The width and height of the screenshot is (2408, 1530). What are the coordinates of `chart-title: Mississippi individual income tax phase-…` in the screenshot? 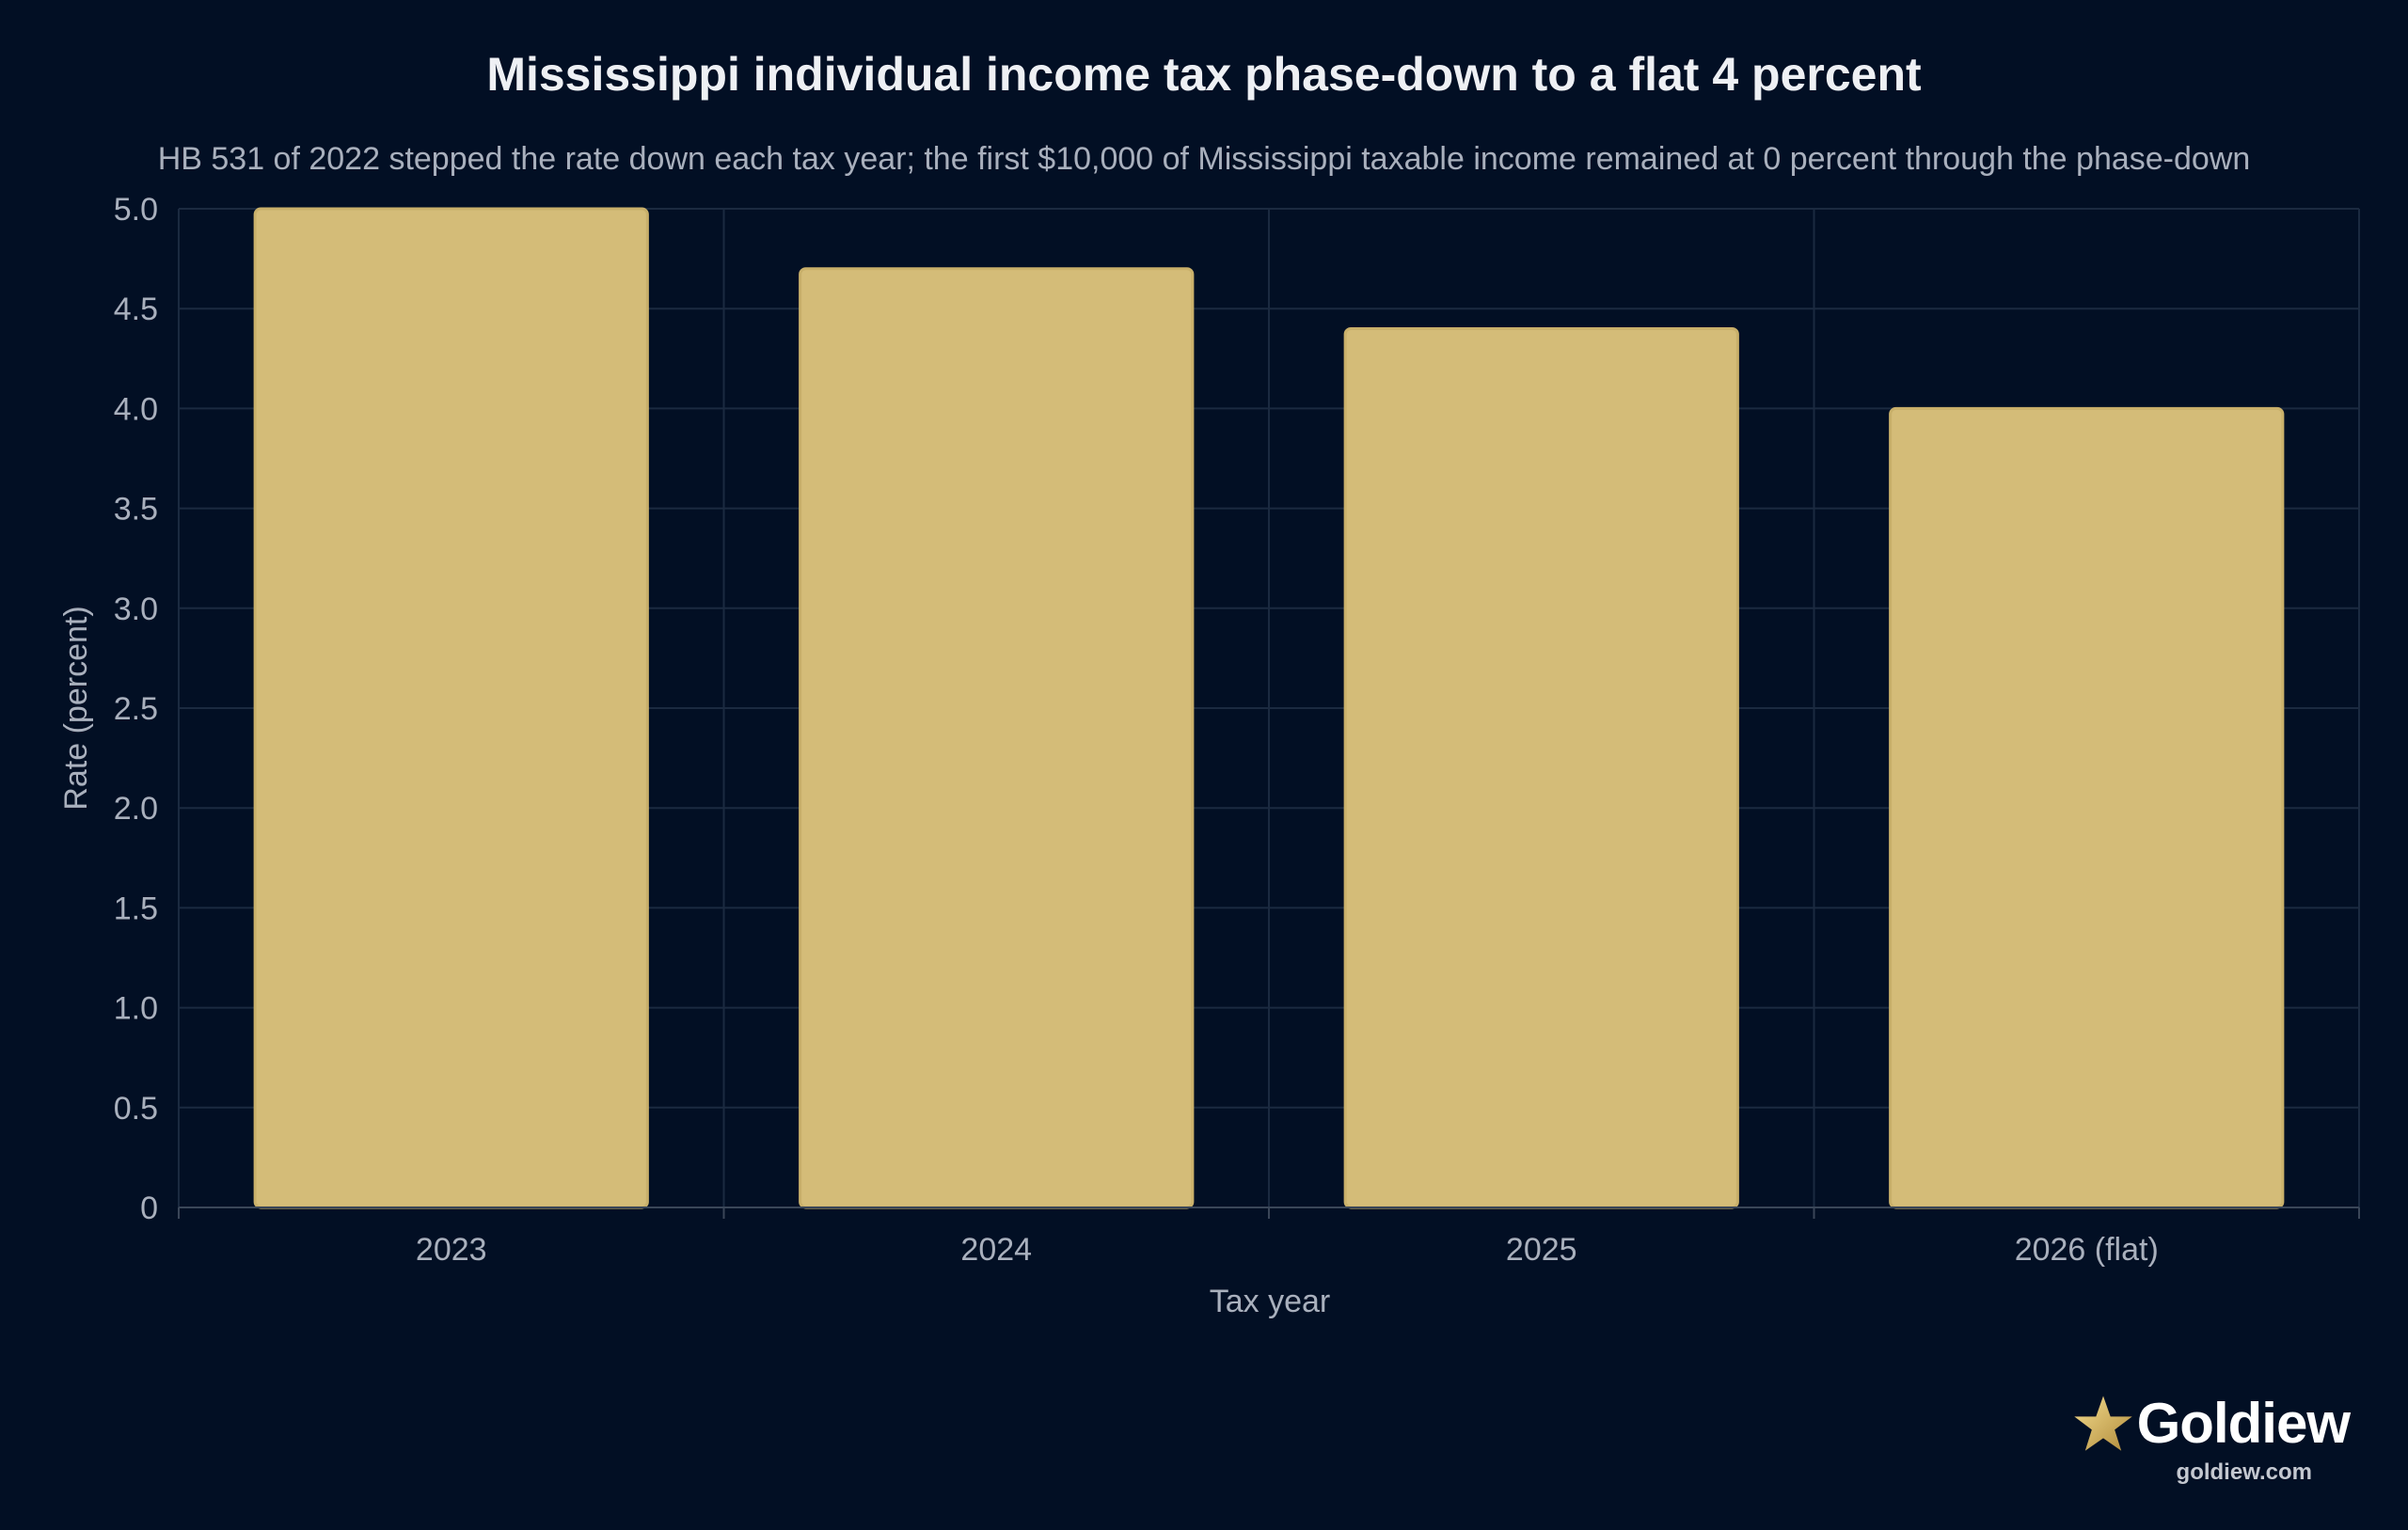 It's located at (1204, 74).